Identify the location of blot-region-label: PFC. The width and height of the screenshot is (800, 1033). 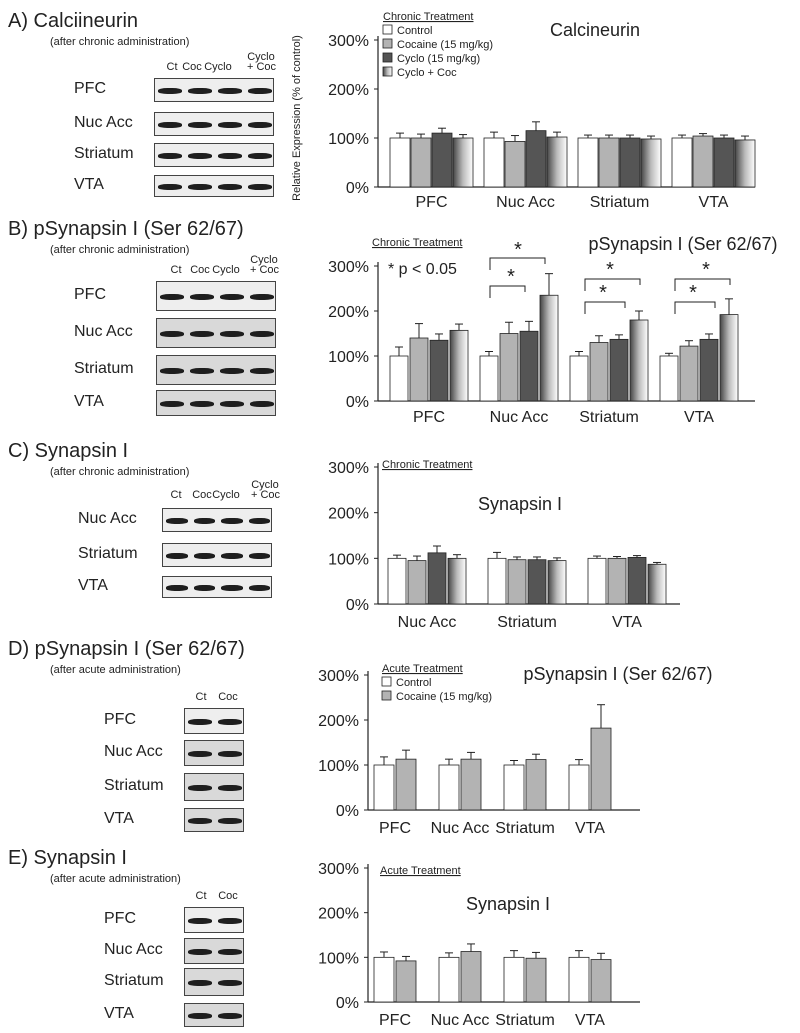
(120, 918).